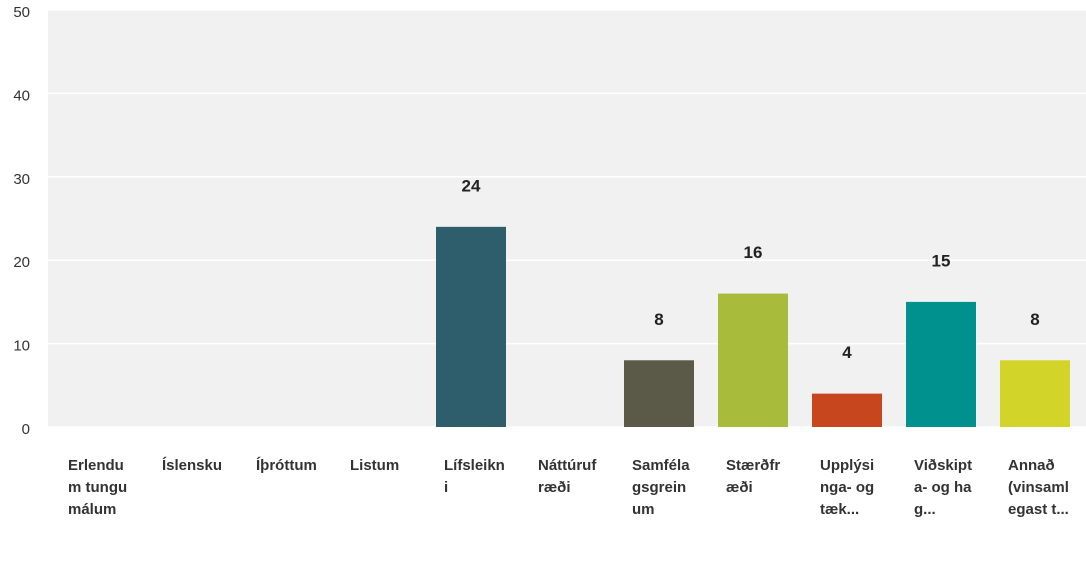 The height and width of the screenshot is (563, 1086). I want to click on y-tick-label: 30, so click(21, 179).